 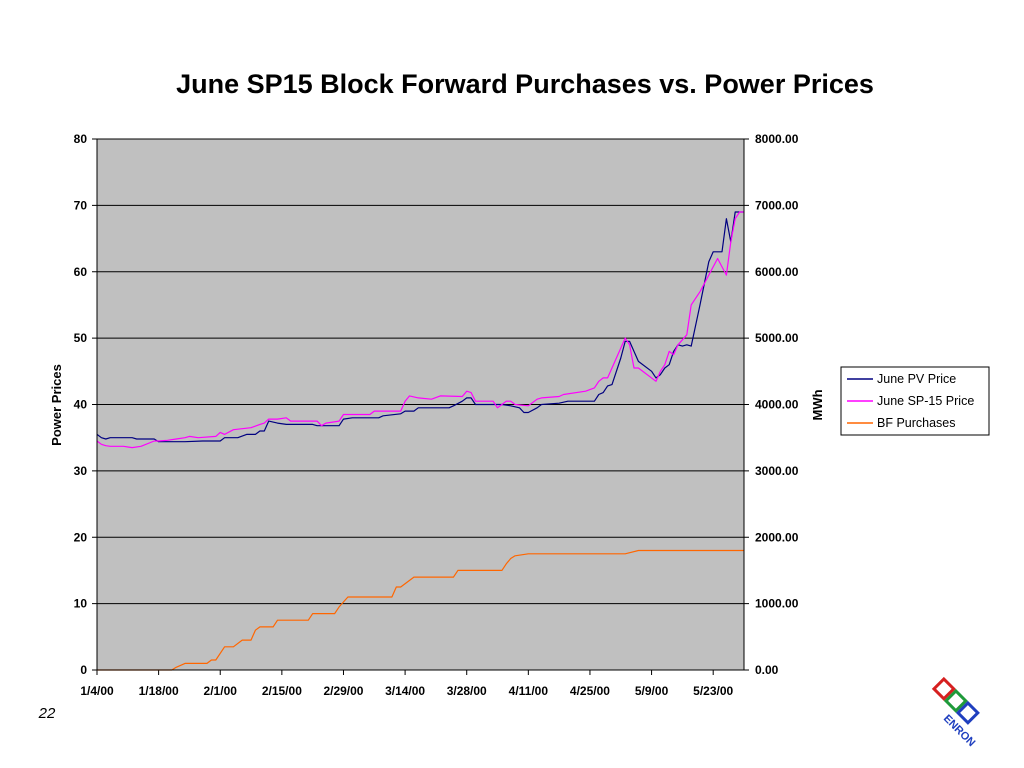 I want to click on x-tick-label: 2/15/00, so click(x=282, y=691).